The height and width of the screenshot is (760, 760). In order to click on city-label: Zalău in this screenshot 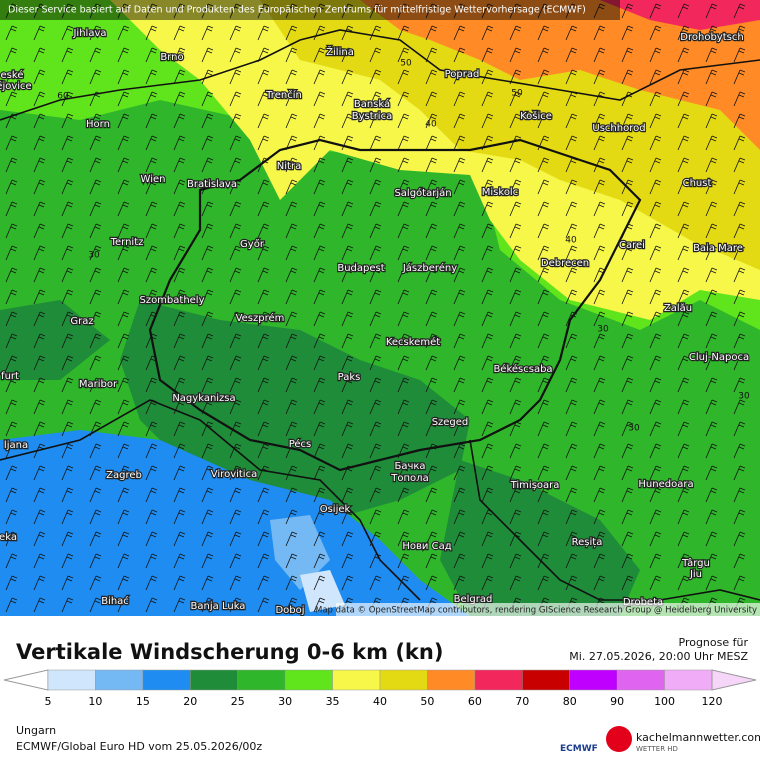, I will do `click(678, 308)`.